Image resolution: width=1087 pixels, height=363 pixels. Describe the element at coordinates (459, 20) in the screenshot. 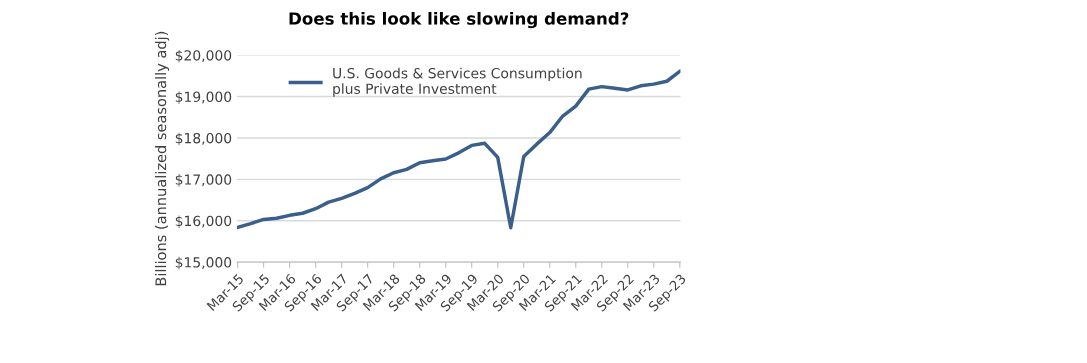

I see `chart-title: Does this look like slowing demand?` at that location.